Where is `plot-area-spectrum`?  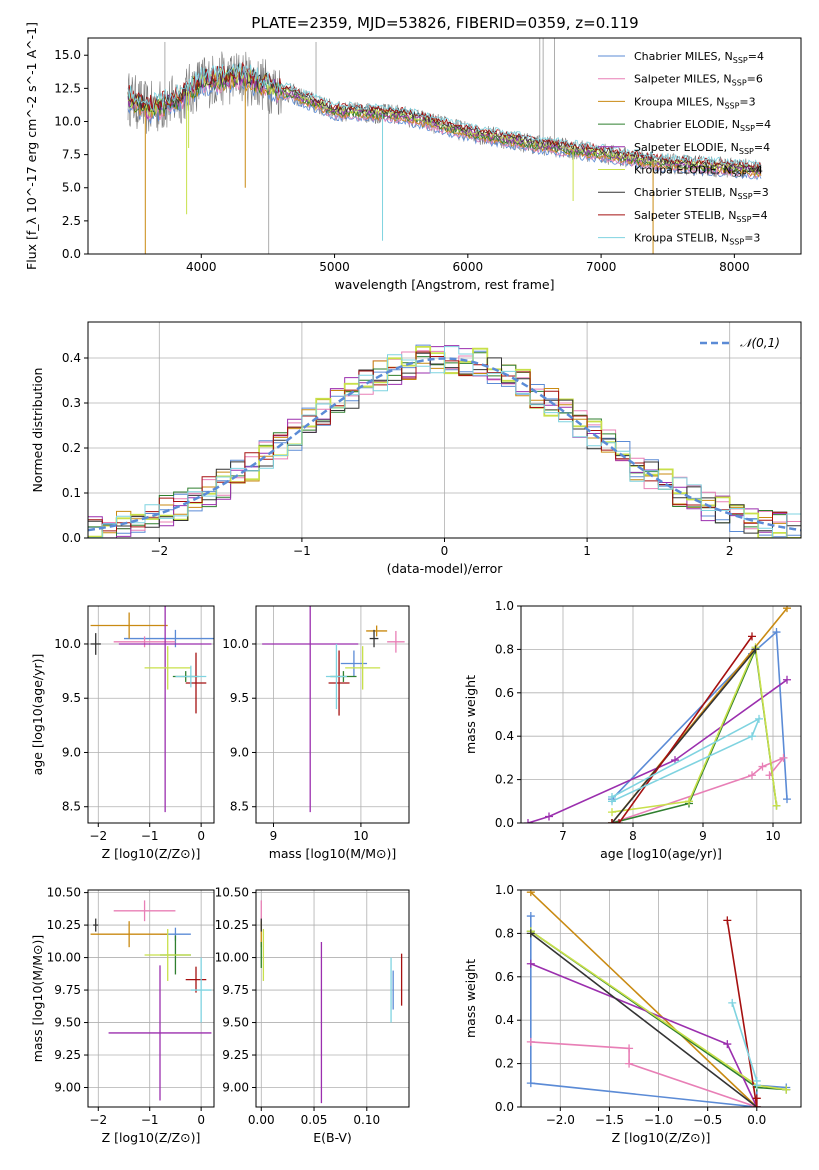
plot-area-spectrum is located at coordinates (444, 146).